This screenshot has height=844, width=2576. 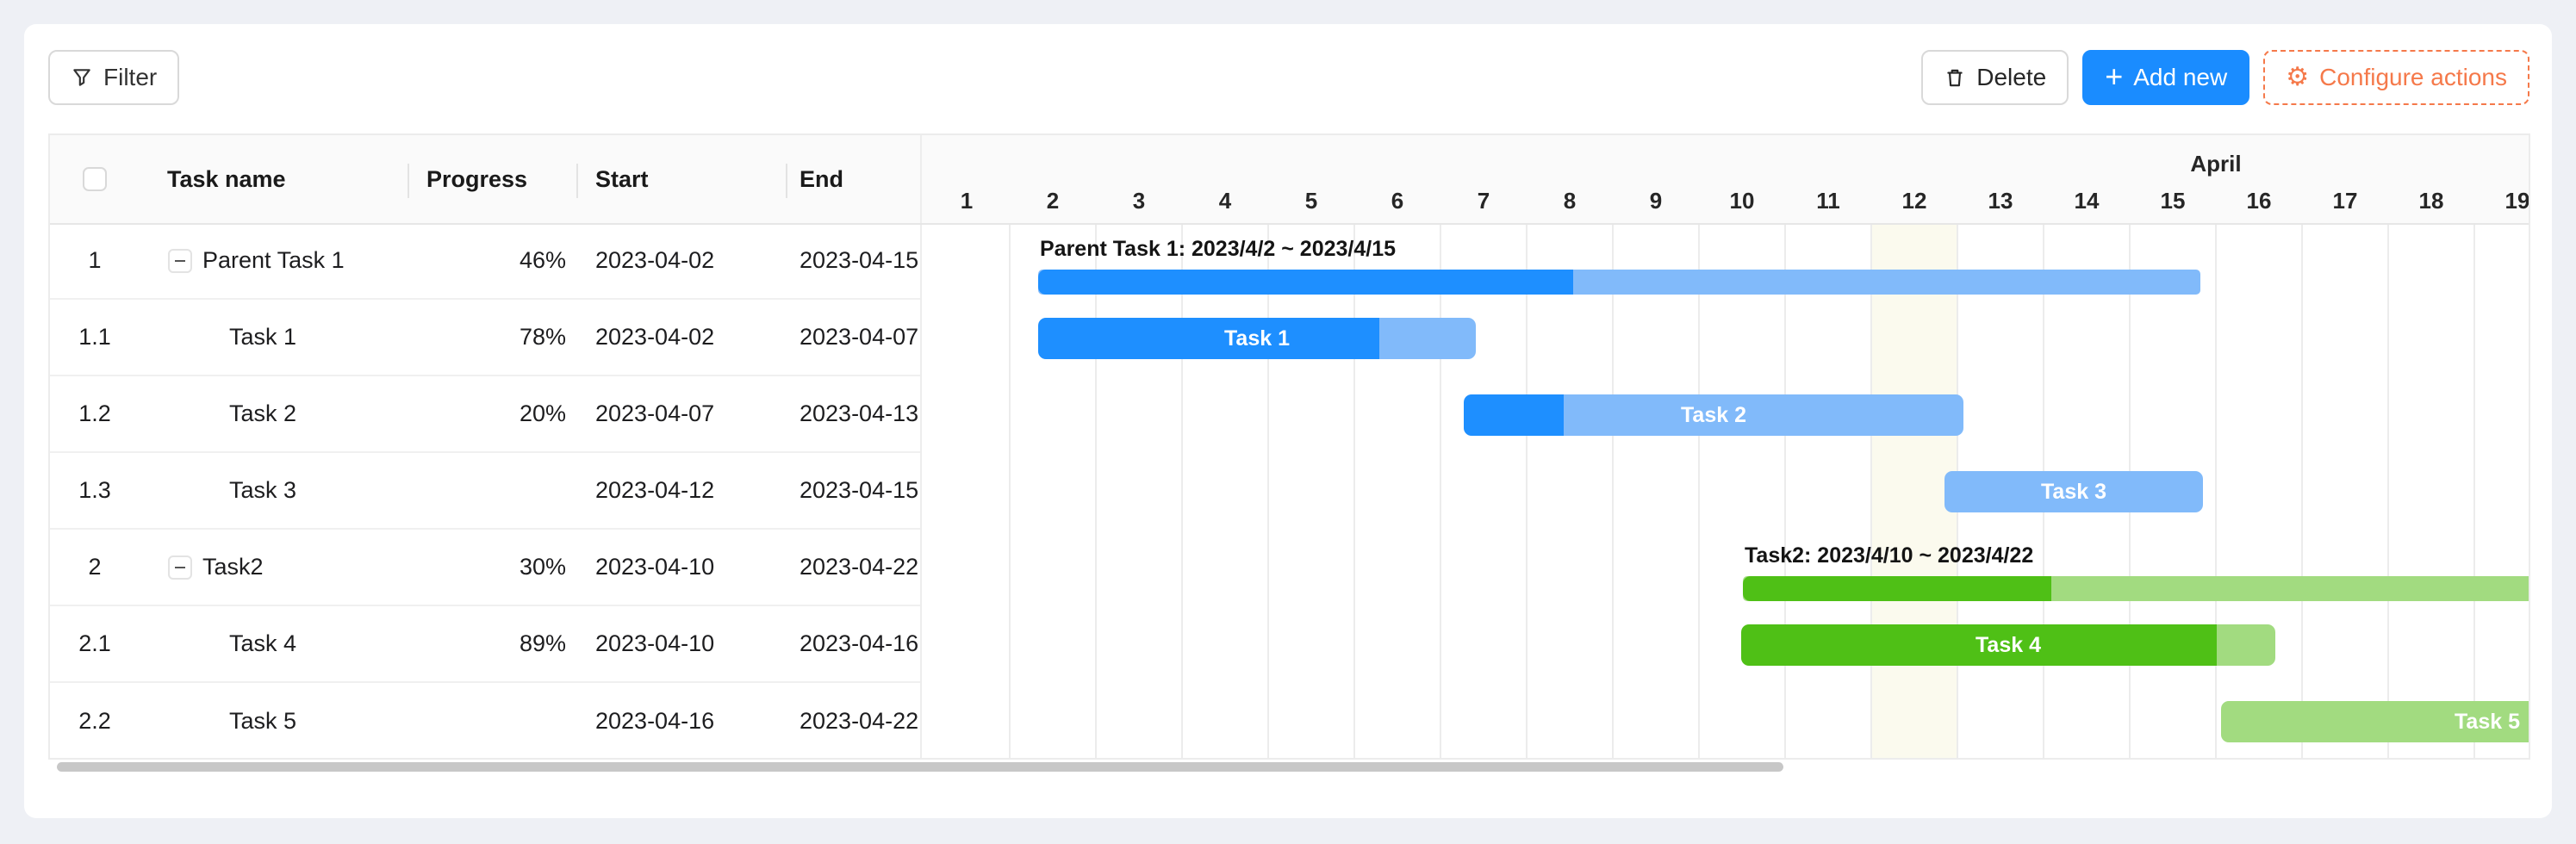 What do you see at coordinates (2517, 200) in the screenshot?
I see `day-label: 19` at bounding box center [2517, 200].